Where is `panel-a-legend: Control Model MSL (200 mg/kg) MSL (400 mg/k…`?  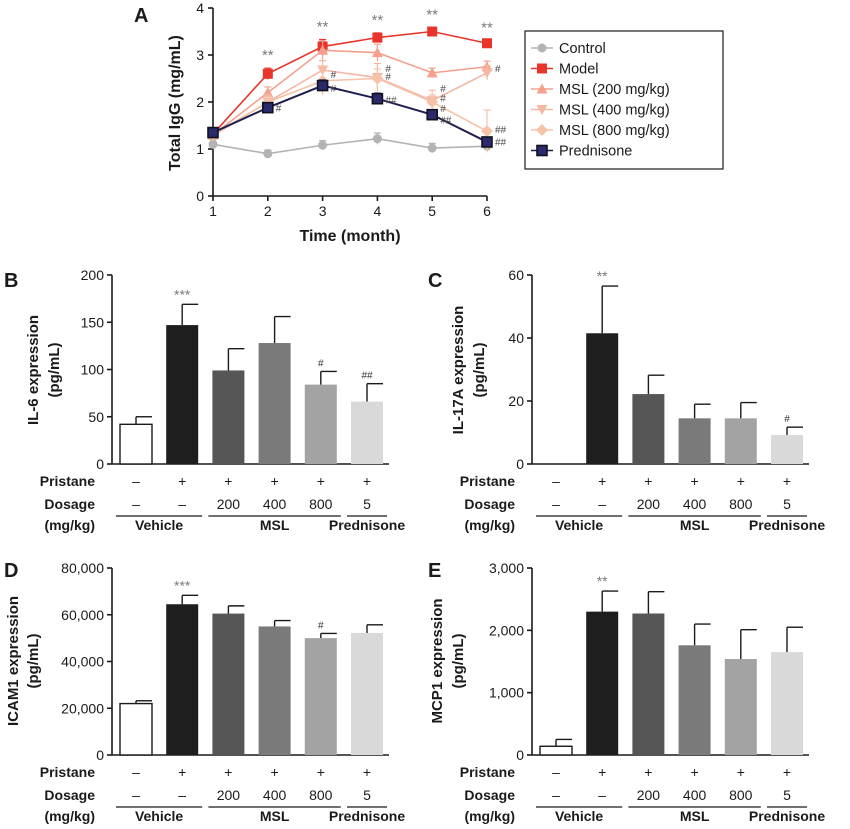
panel-a-legend: Control Model MSL (200 mg/kg) MSL (400 mg/k… is located at coordinates (624, 100).